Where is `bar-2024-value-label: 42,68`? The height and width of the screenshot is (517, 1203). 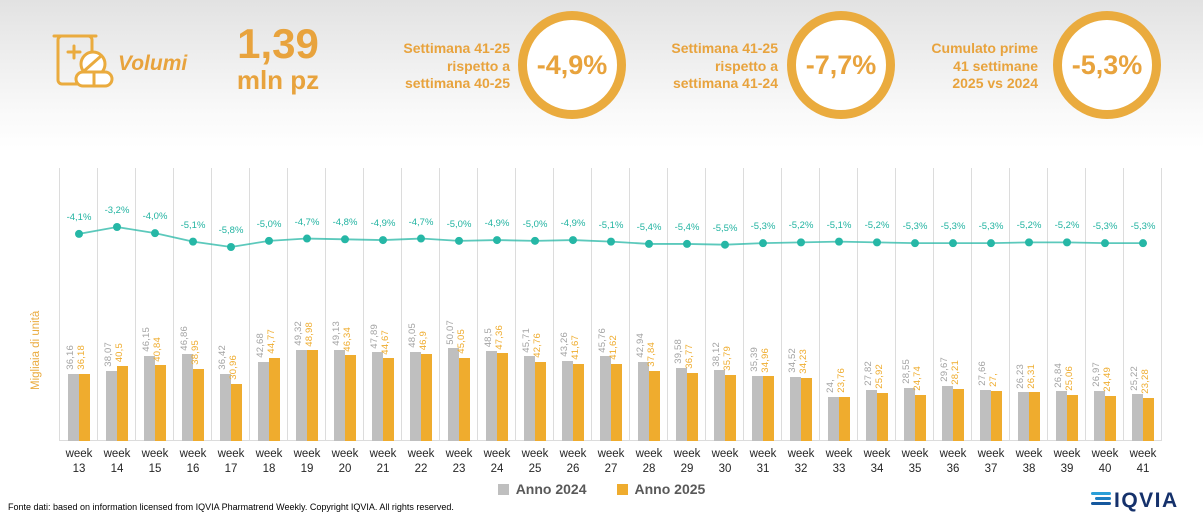
bar-2024-value-label: 42,68 is located at coordinates (260, 346).